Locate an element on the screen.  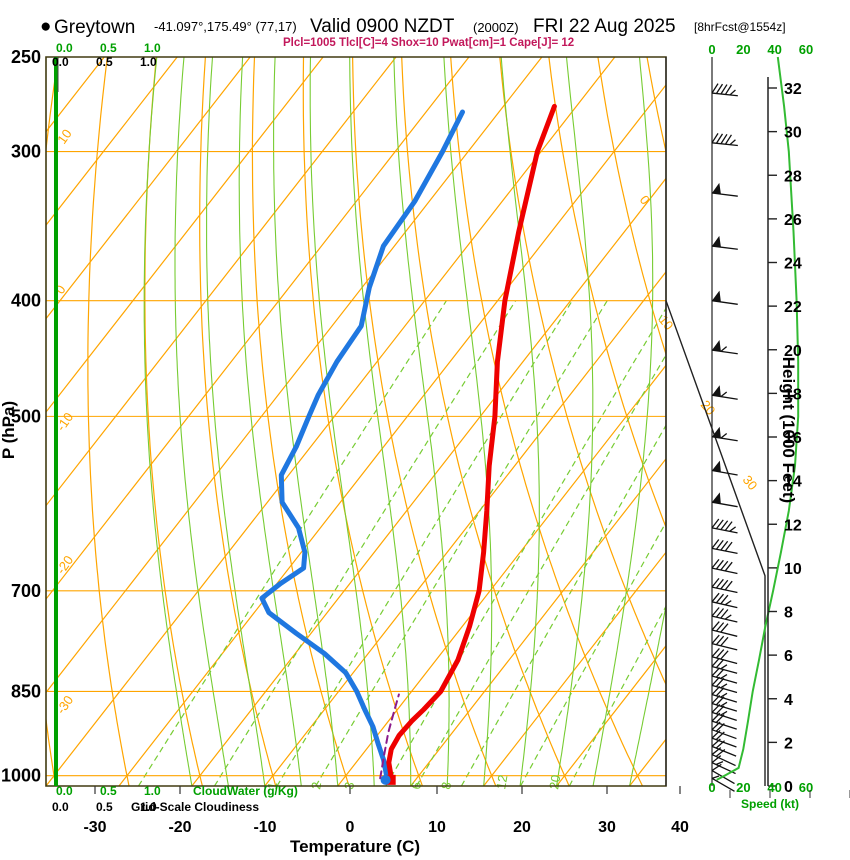
isotherm-label: 20 is located at coordinates (708, 407).